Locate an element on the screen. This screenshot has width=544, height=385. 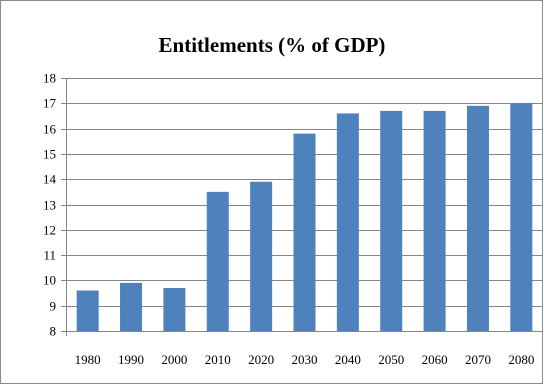
y-tick-label: 17 is located at coordinates (50, 103).